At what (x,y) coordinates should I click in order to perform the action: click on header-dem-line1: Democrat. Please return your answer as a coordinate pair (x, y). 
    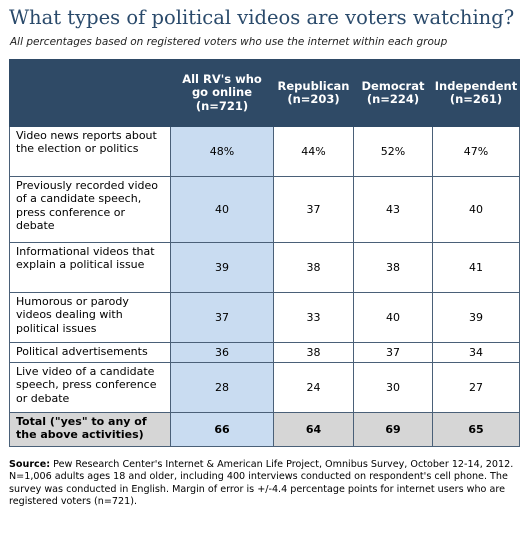
    Looking at the image, I should click on (393, 85).